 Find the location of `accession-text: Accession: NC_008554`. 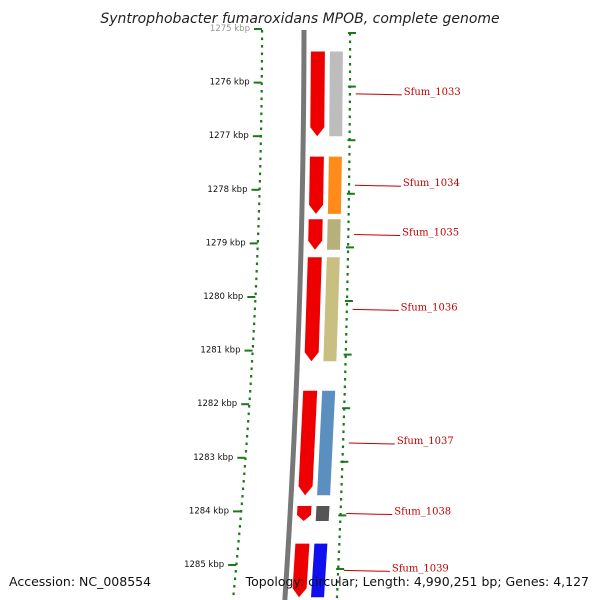

accession-text: Accession: NC_008554 is located at coordinates (80, 581).